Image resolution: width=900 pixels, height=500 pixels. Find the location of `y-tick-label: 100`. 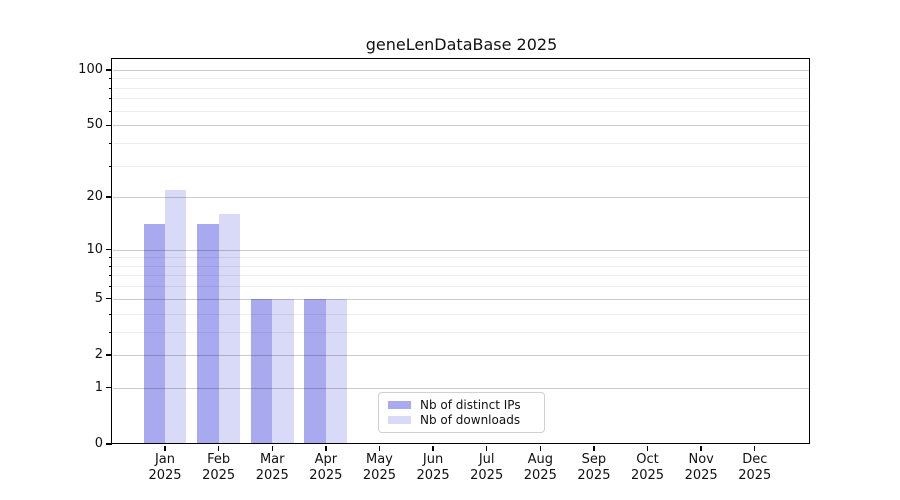

y-tick-label: 100 is located at coordinates (90, 69).